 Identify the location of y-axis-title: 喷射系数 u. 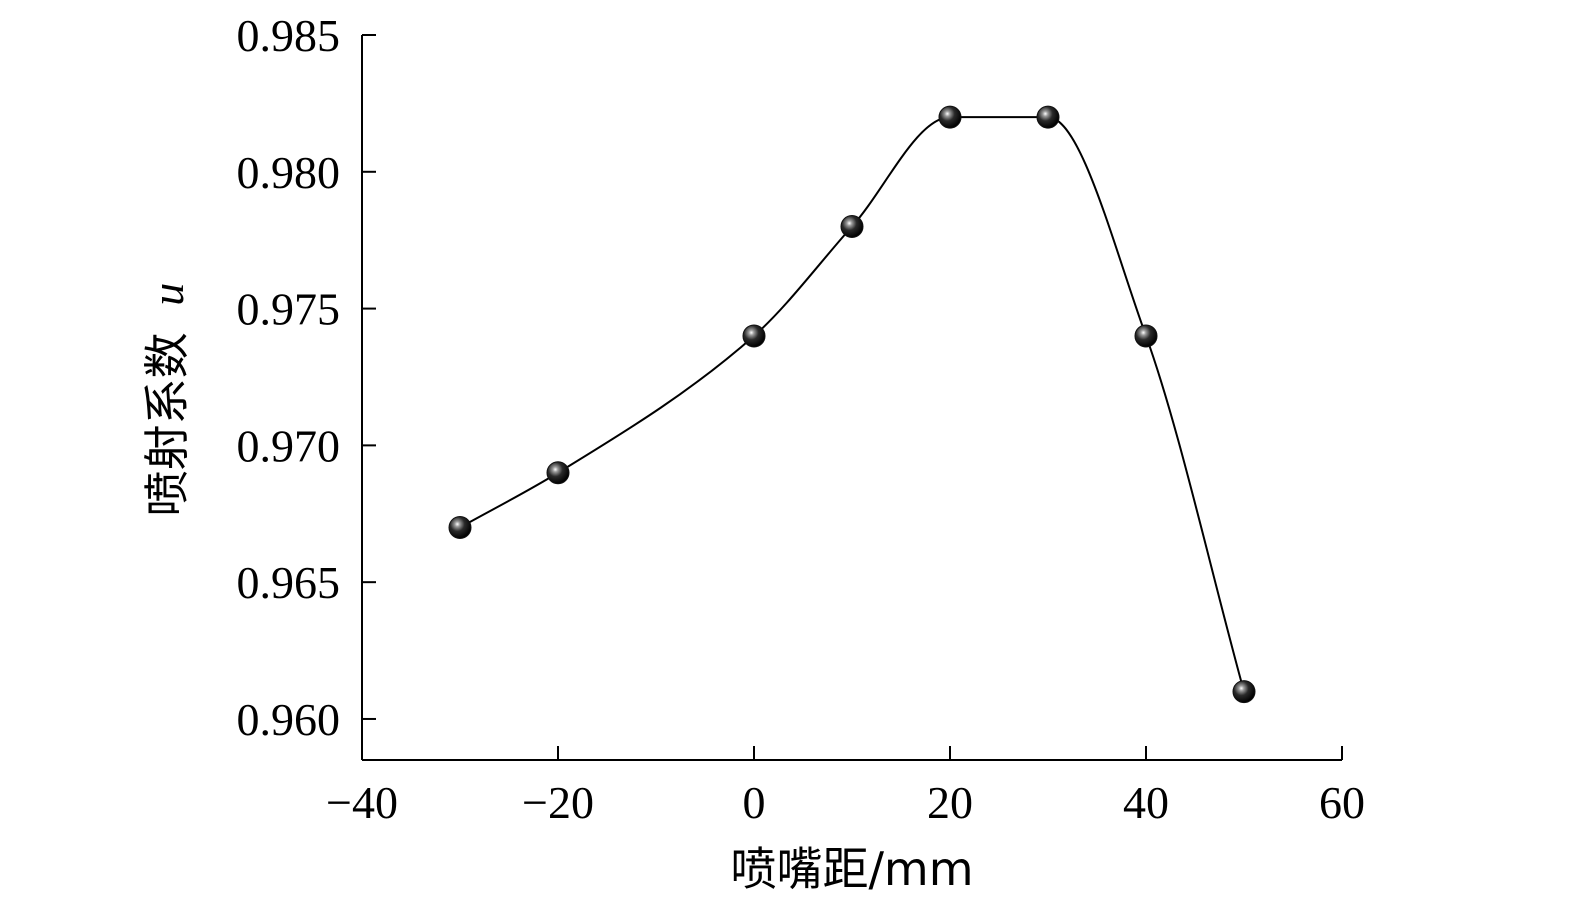
(167, 400).